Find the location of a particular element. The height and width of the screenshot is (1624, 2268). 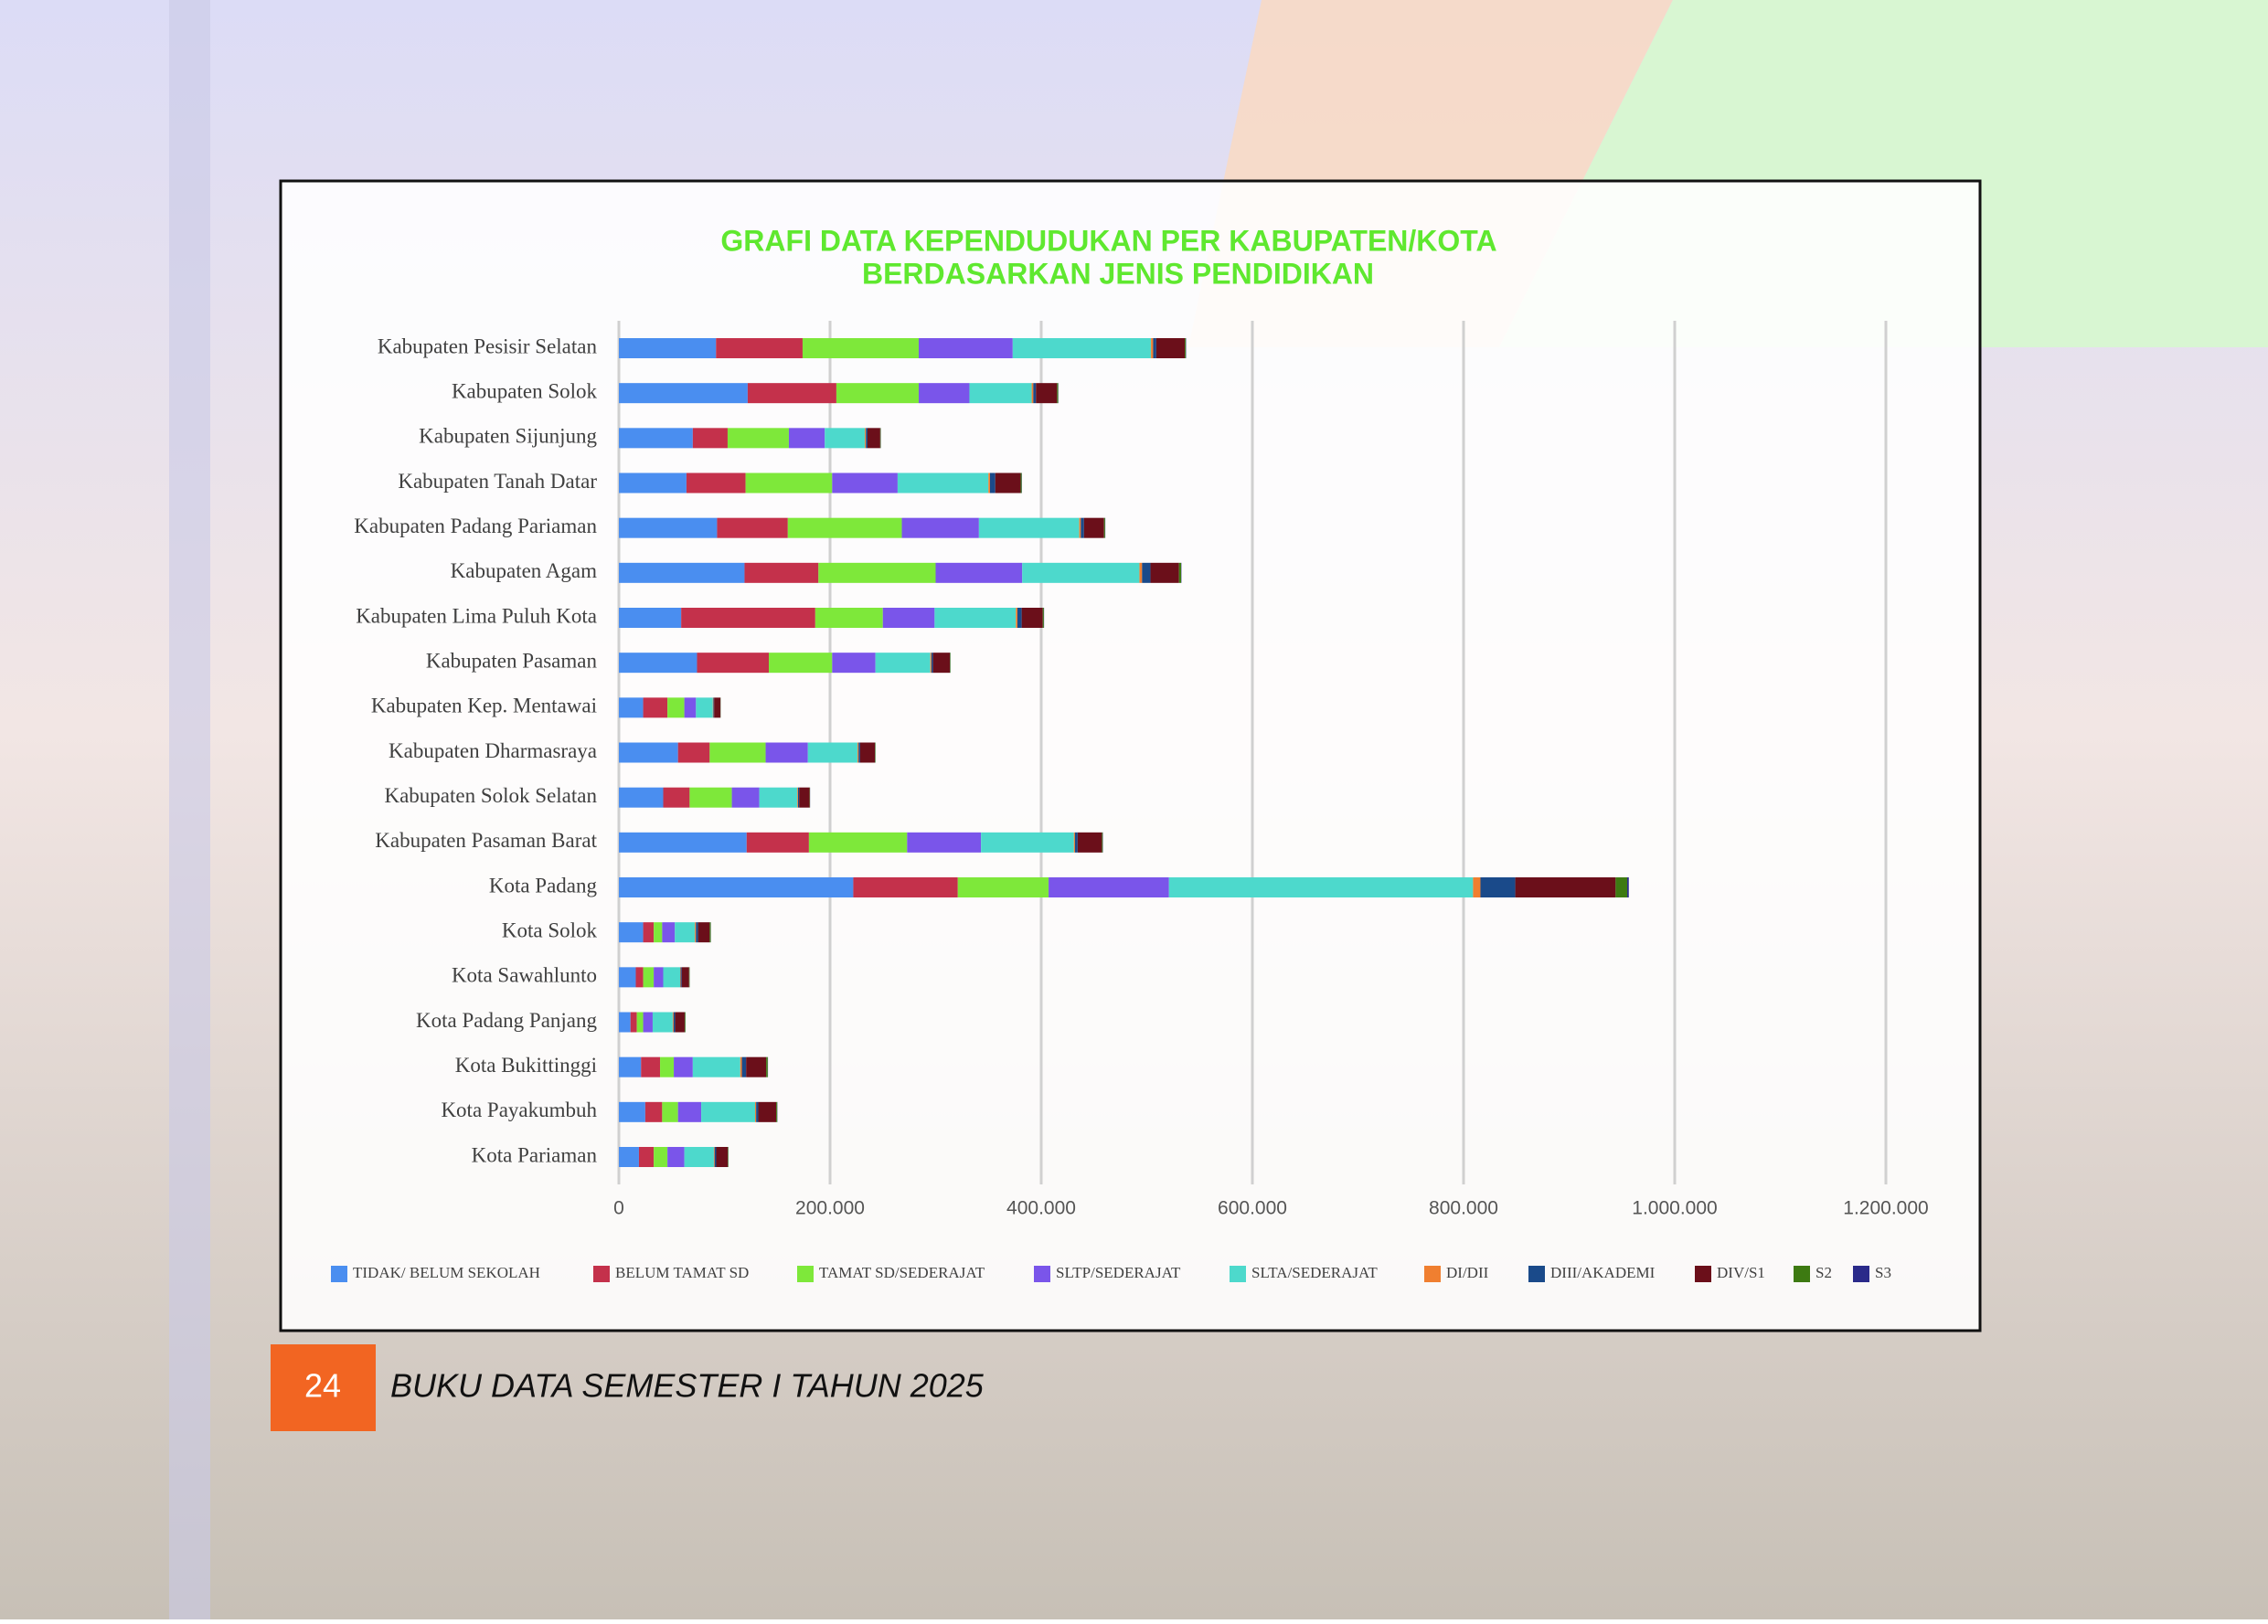

x-tick-label: 400.000 is located at coordinates (1041, 1209).